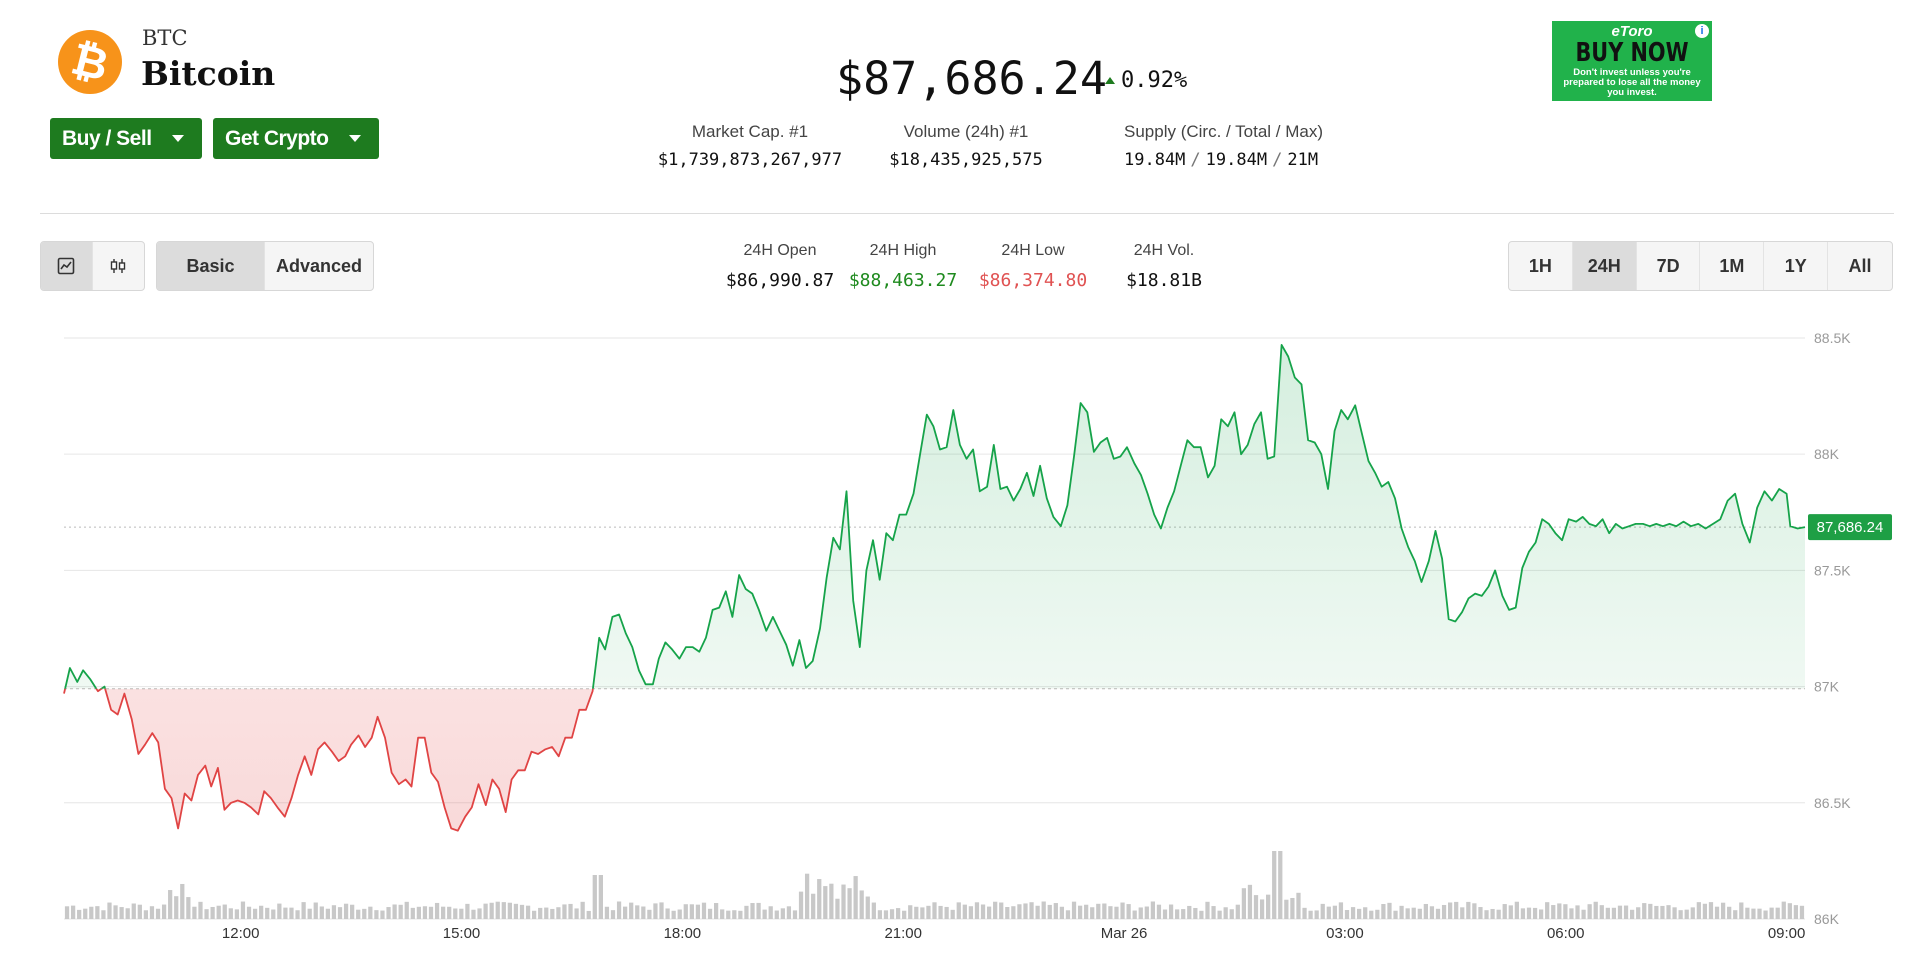  I want to click on x-tick-label: 21:00, so click(903, 933).